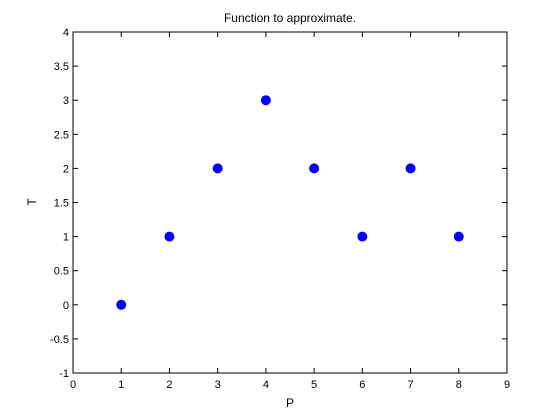 The width and height of the screenshot is (560, 420). What do you see at coordinates (66, 169) in the screenshot?
I see `y-tick-label: 2` at bounding box center [66, 169].